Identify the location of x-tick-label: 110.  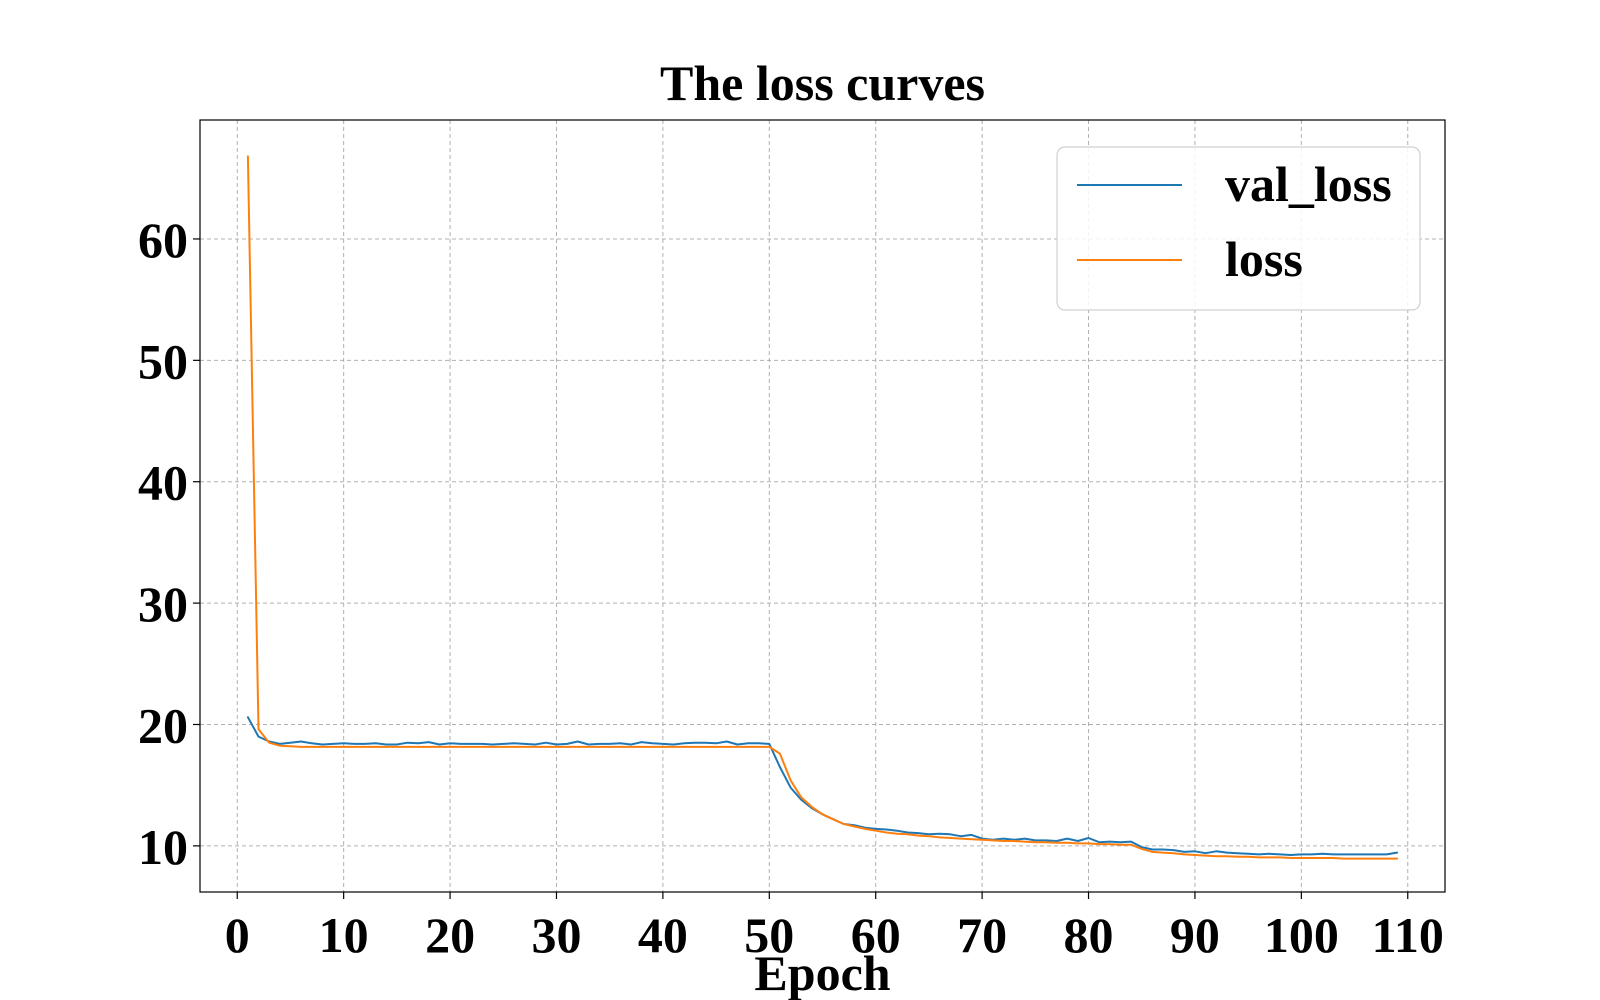
(1408, 935).